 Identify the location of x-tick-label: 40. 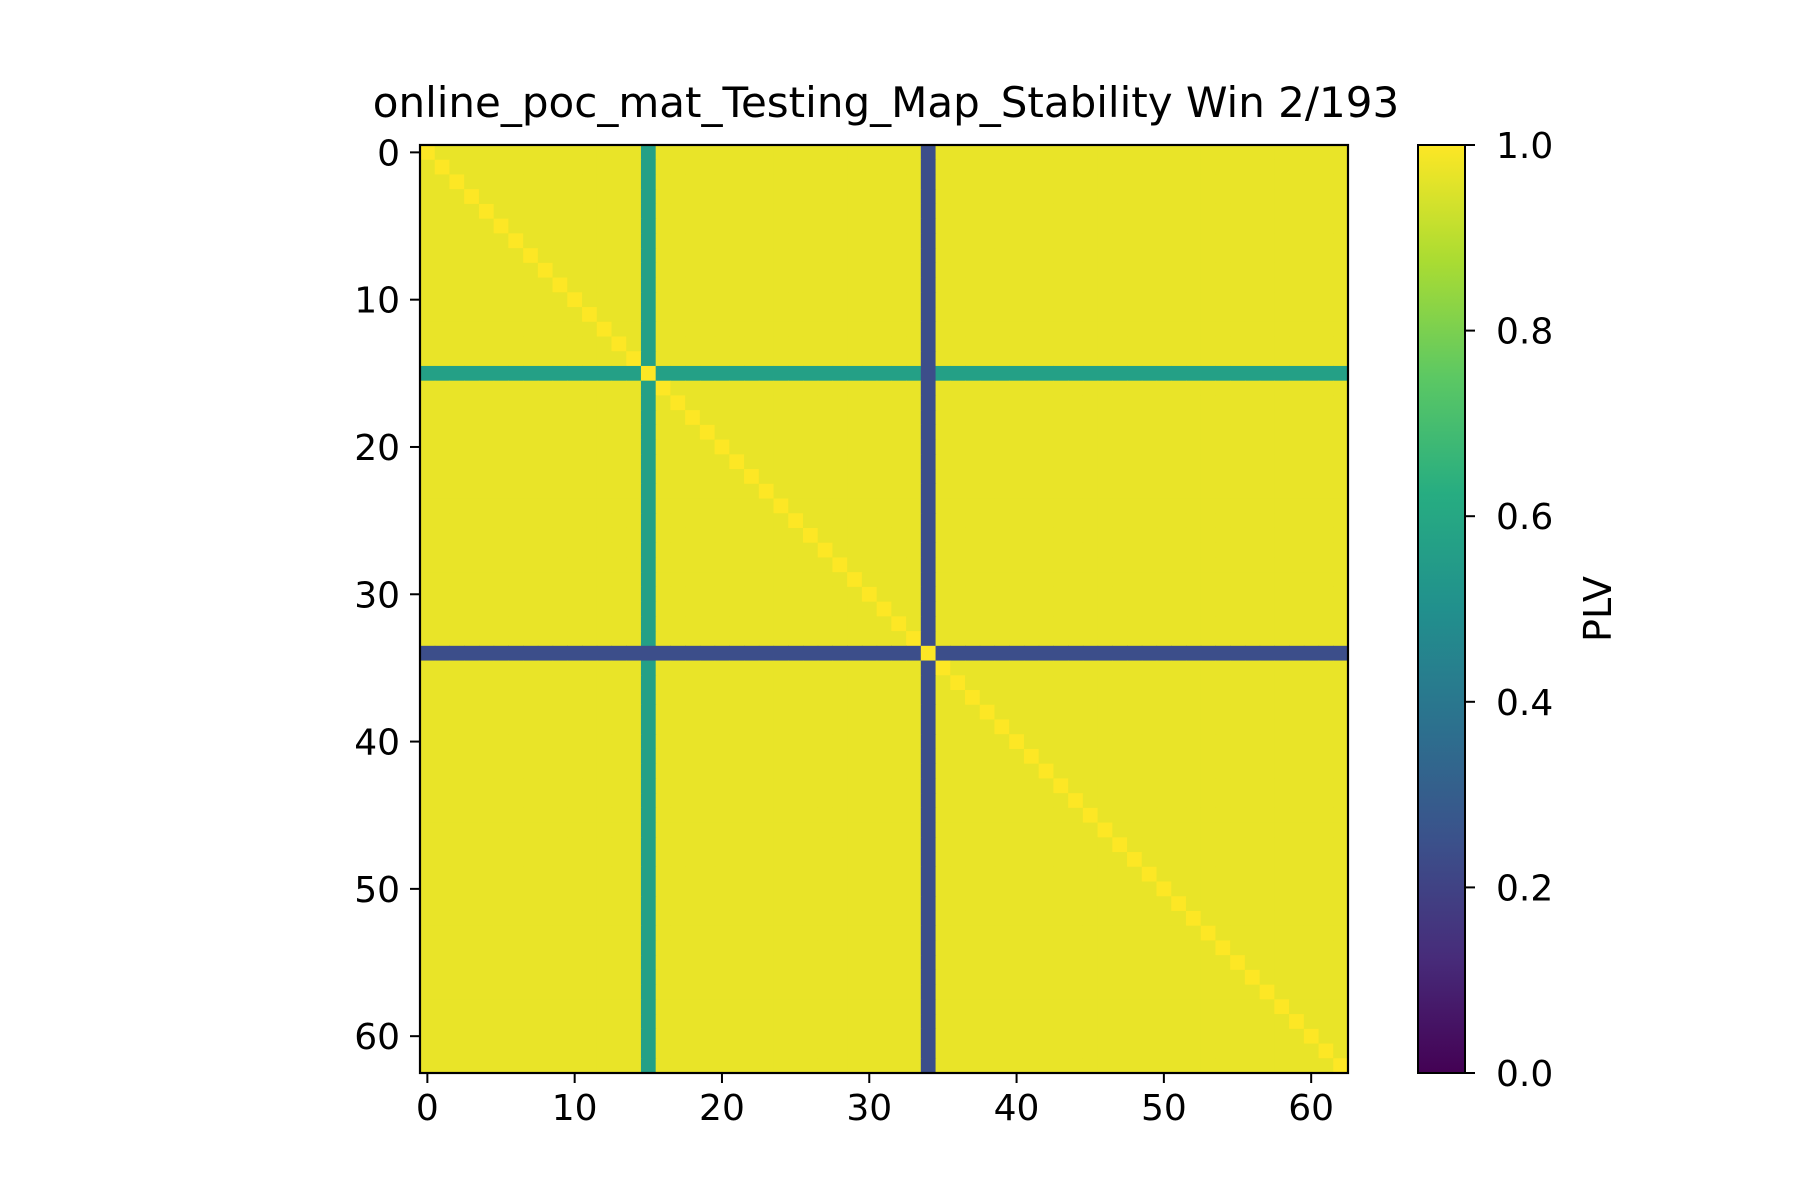
(1017, 1108).